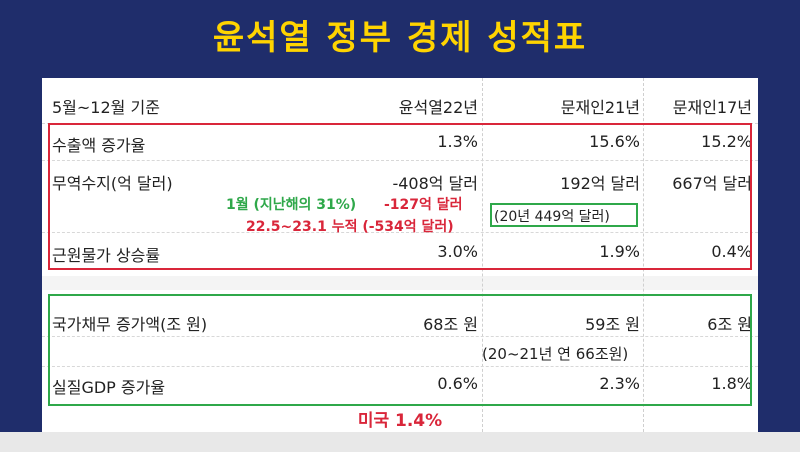 This screenshot has width=800, height=452. Describe the element at coordinates (109, 387) in the screenshot. I see `row-label-real-gdp: 실질GDP 증가율` at that location.